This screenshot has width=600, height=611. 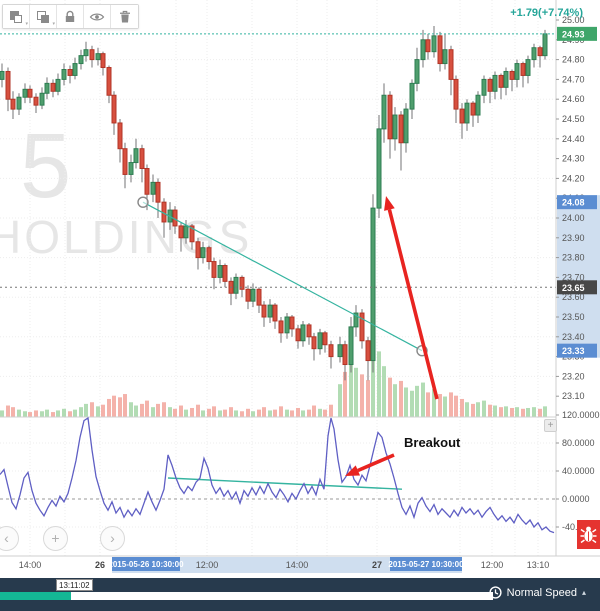 I want to click on price-tick-label: 24.20, so click(x=573, y=178).